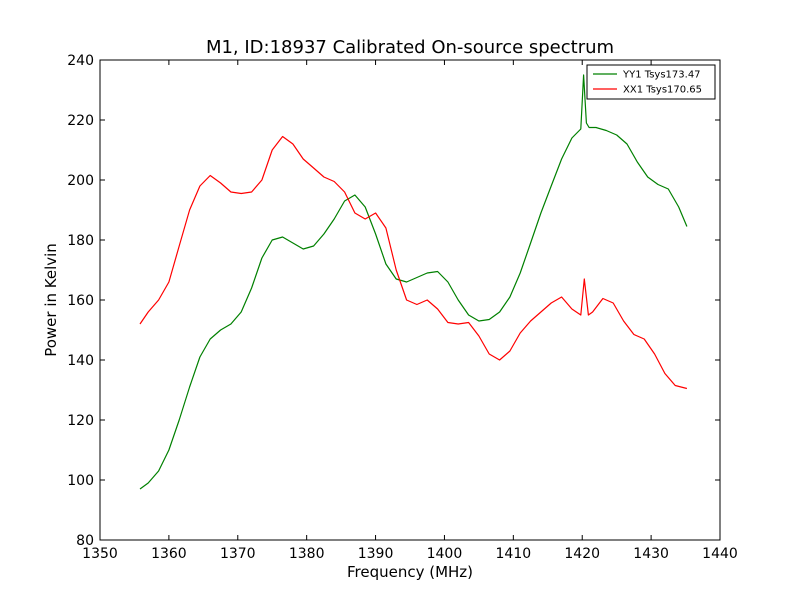 The height and width of the screenshot is (600, 800). I want to click on x-tick-label: 1360, so click(169, 554).